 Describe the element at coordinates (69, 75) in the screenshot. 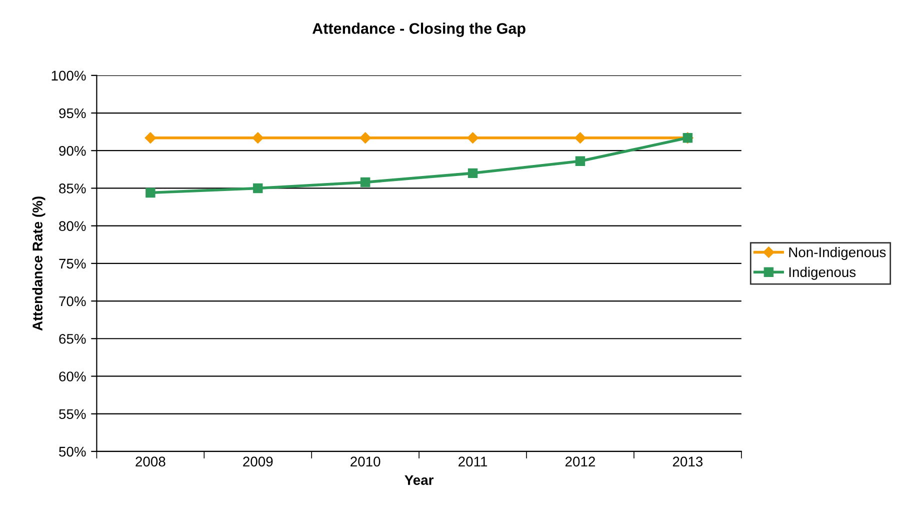

I see `y-tick-label: 100%` at that location.